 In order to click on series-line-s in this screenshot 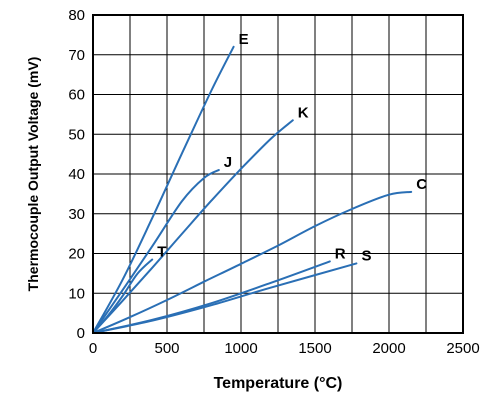, I will do `click(225, 298)`.